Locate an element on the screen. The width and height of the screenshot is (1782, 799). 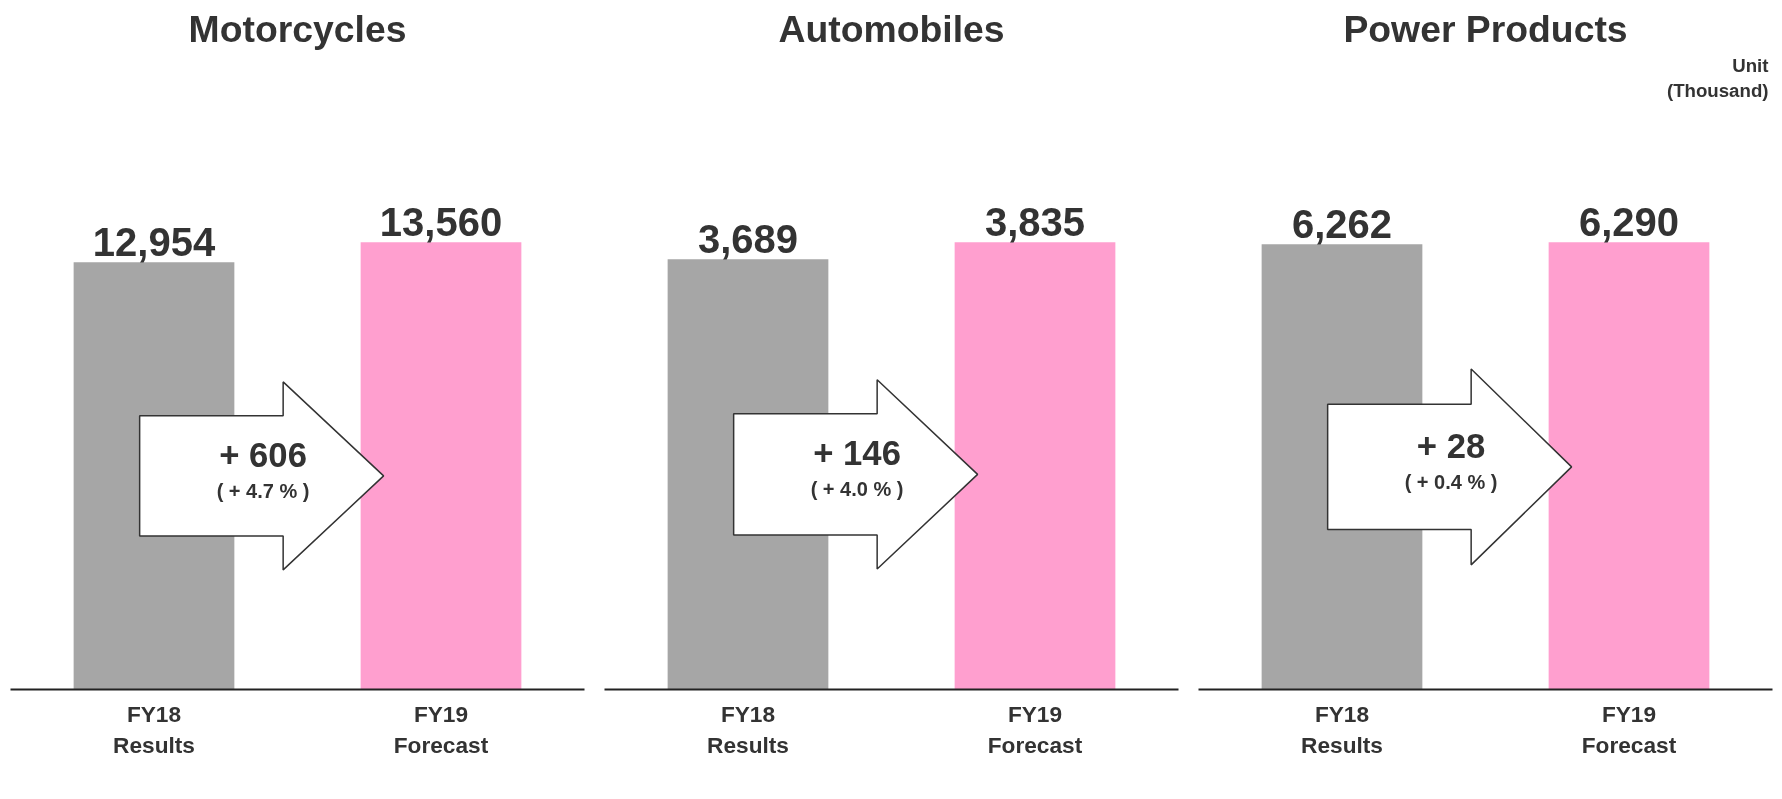
text: Unit (Thousand) is located at coordinates (1717, 77).